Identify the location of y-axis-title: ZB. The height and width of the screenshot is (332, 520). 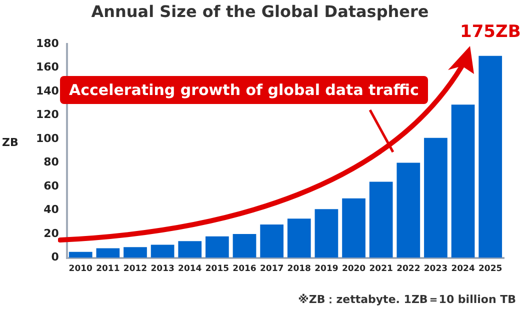
(10, 142).